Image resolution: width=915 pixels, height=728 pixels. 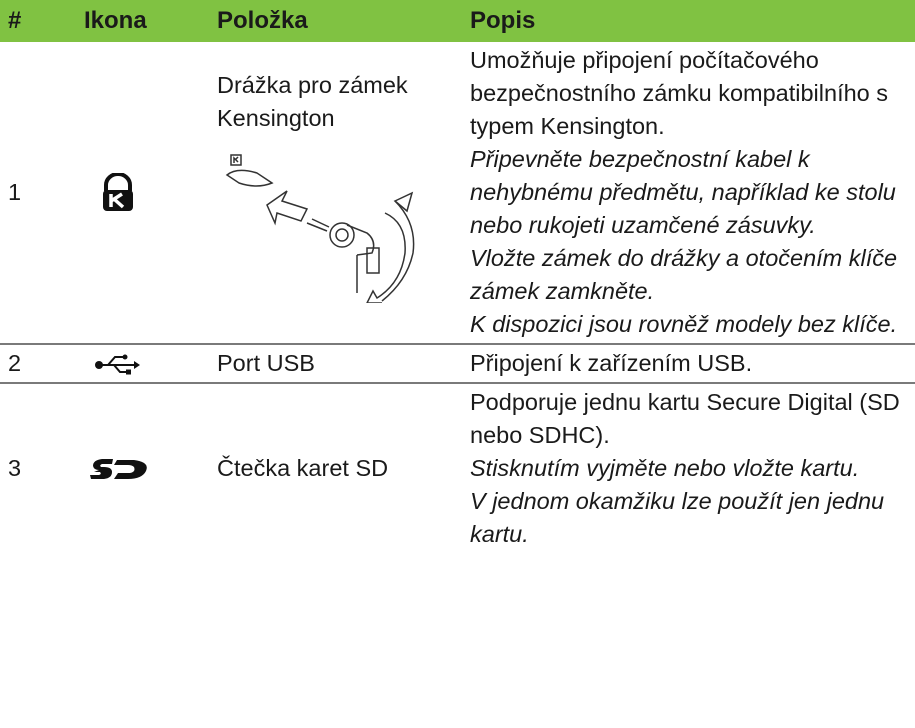 I want to click on header-cell: Položka, so click(x=335, y=21).